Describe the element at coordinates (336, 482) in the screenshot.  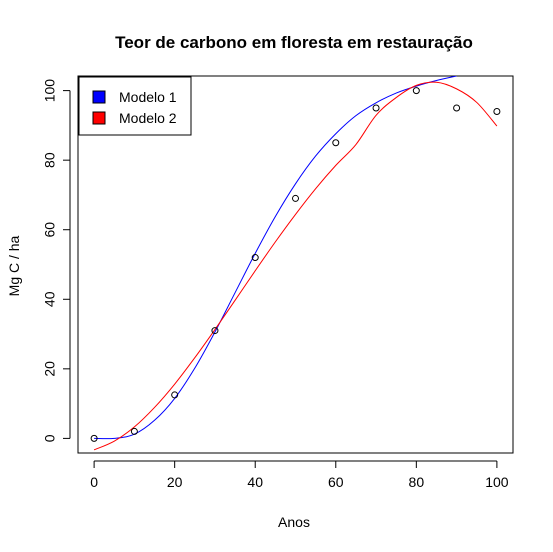
I see `x-tick-label: 60` at that location.